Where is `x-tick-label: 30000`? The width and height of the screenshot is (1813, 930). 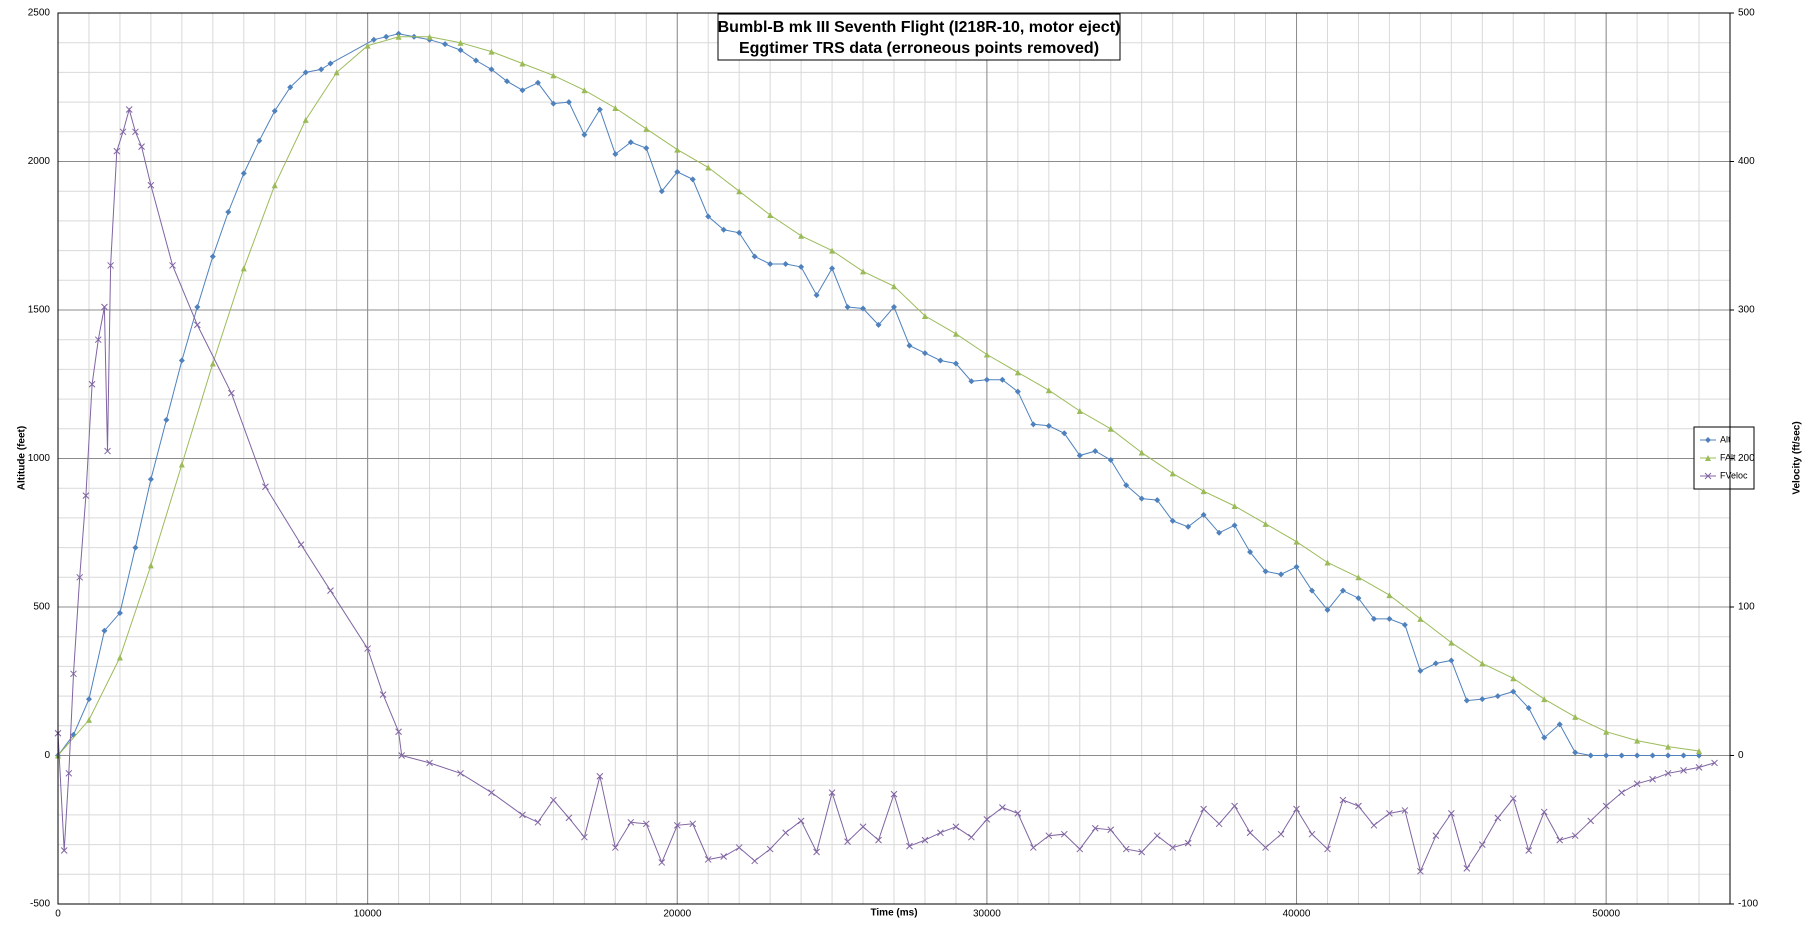
x-tick-label: 30000 is located at coordinates (987, 914).